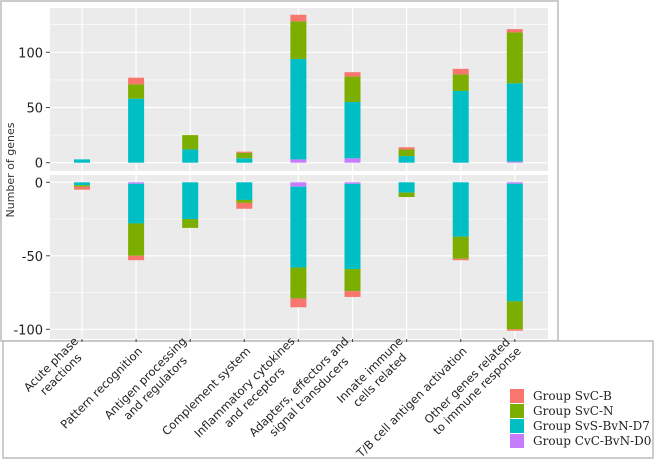  What do you see at coordinates (572, 396) in the screenshot?
I see `legend-label: Group SvC-B` at bounding box center [572, 396].